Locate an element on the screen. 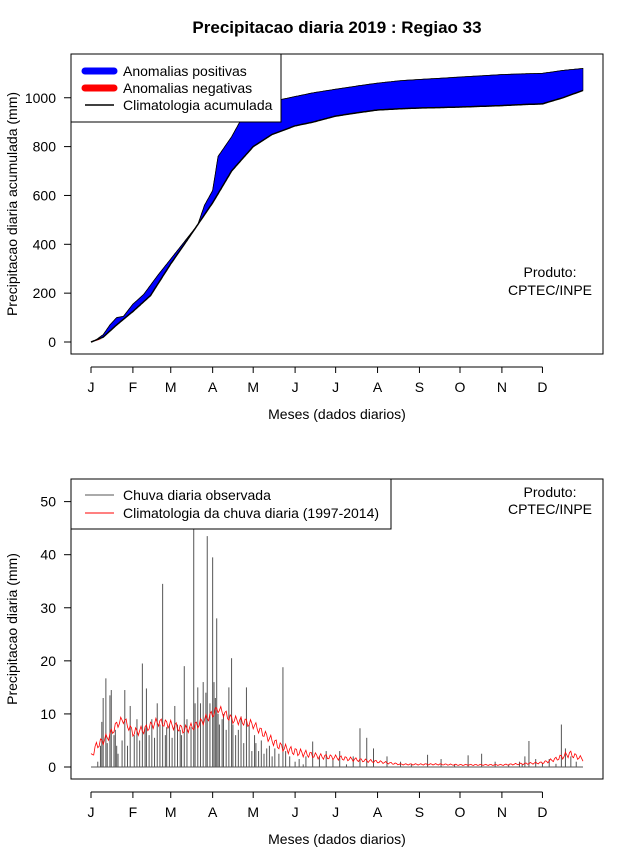 The height and width of the screenshot is (850, 640). y-tick-label: 1000 is located at coordinates (40, 98).